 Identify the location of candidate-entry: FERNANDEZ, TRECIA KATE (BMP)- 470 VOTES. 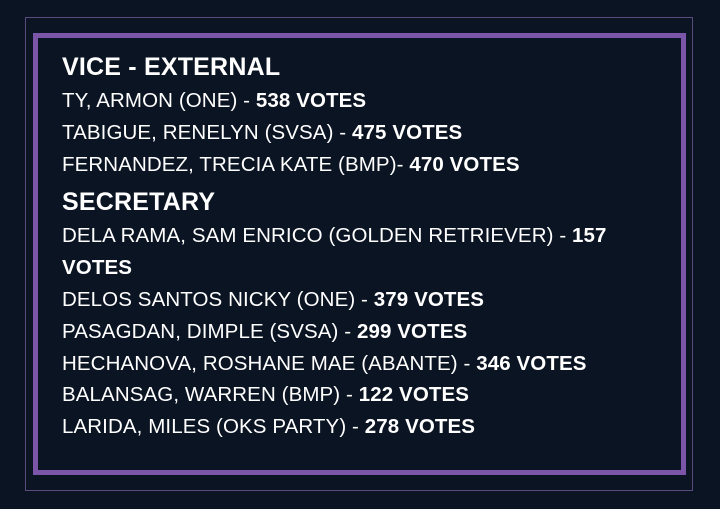
(372, 165).